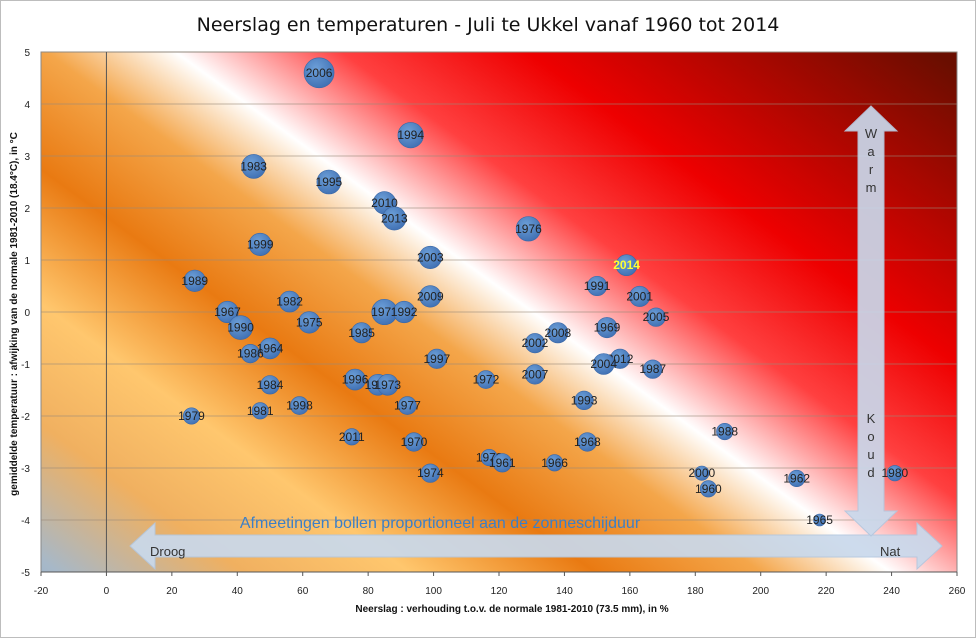  I want to click on y-tick-label: -4, so click(25, 521).